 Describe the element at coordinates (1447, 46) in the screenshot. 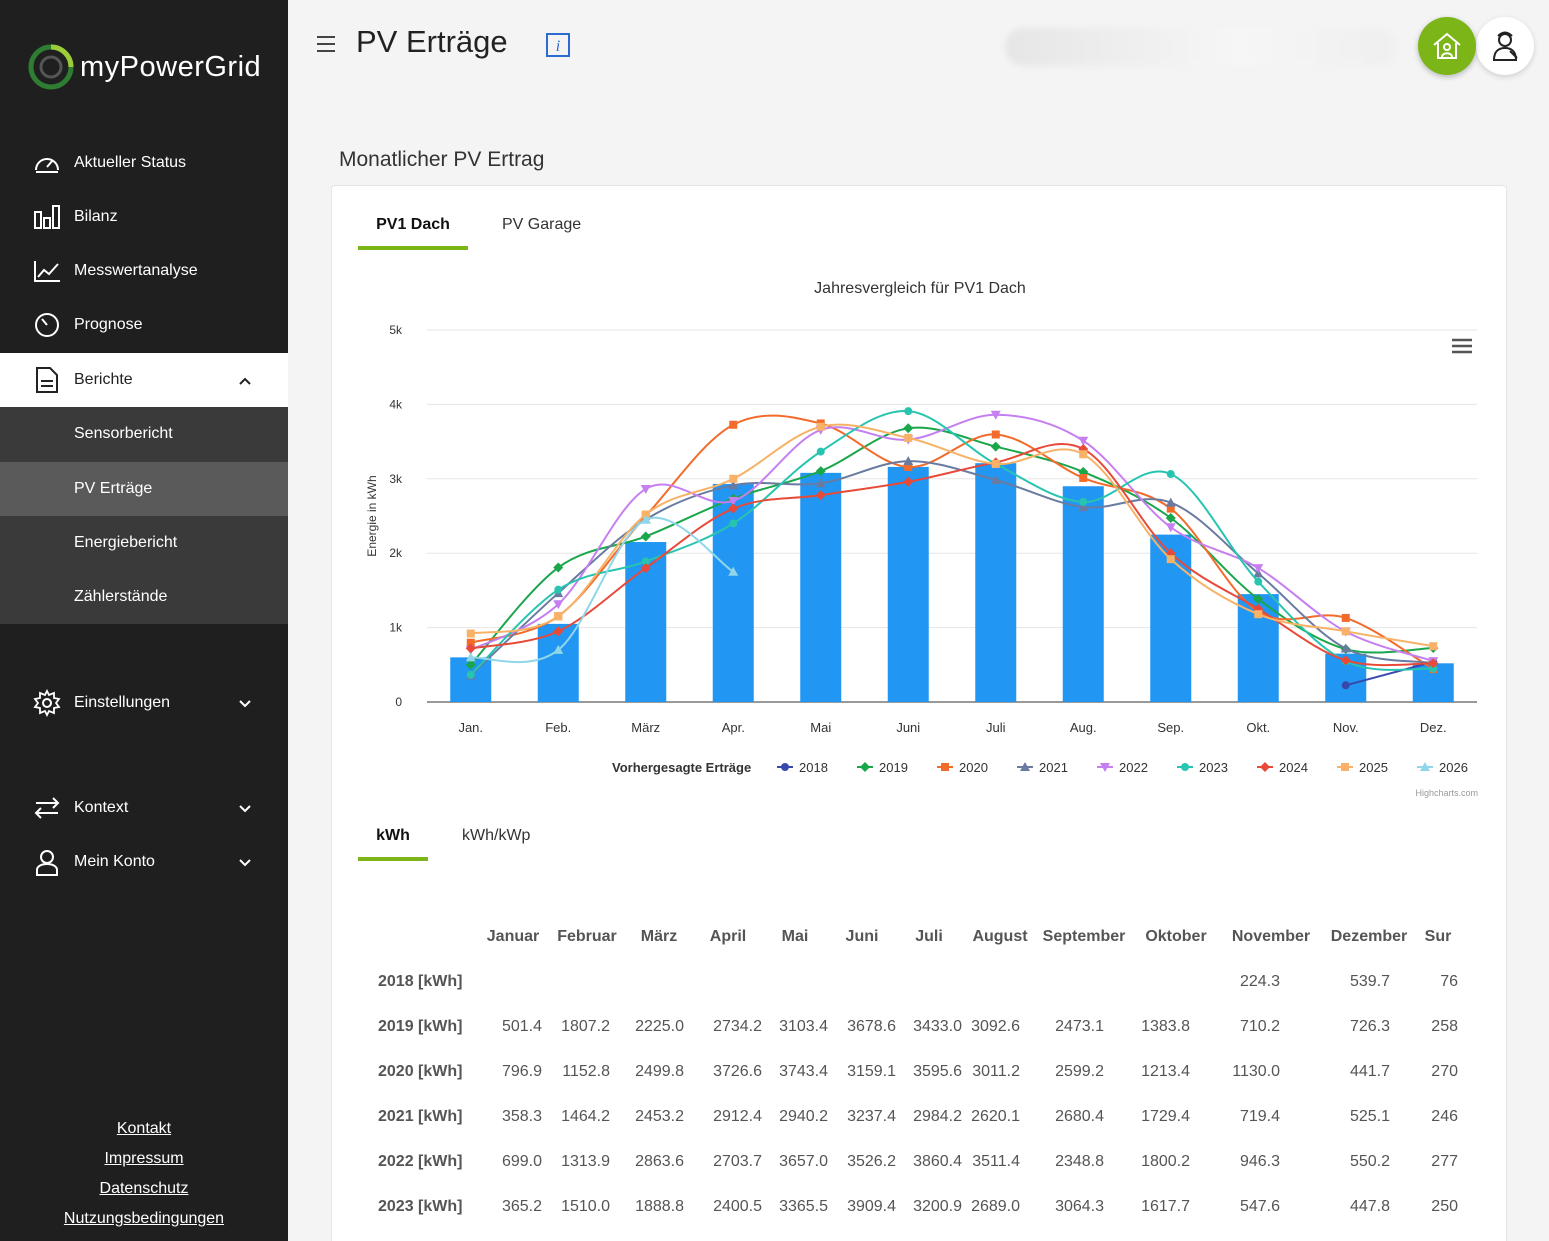

I see `home-avatar-button` at that location.